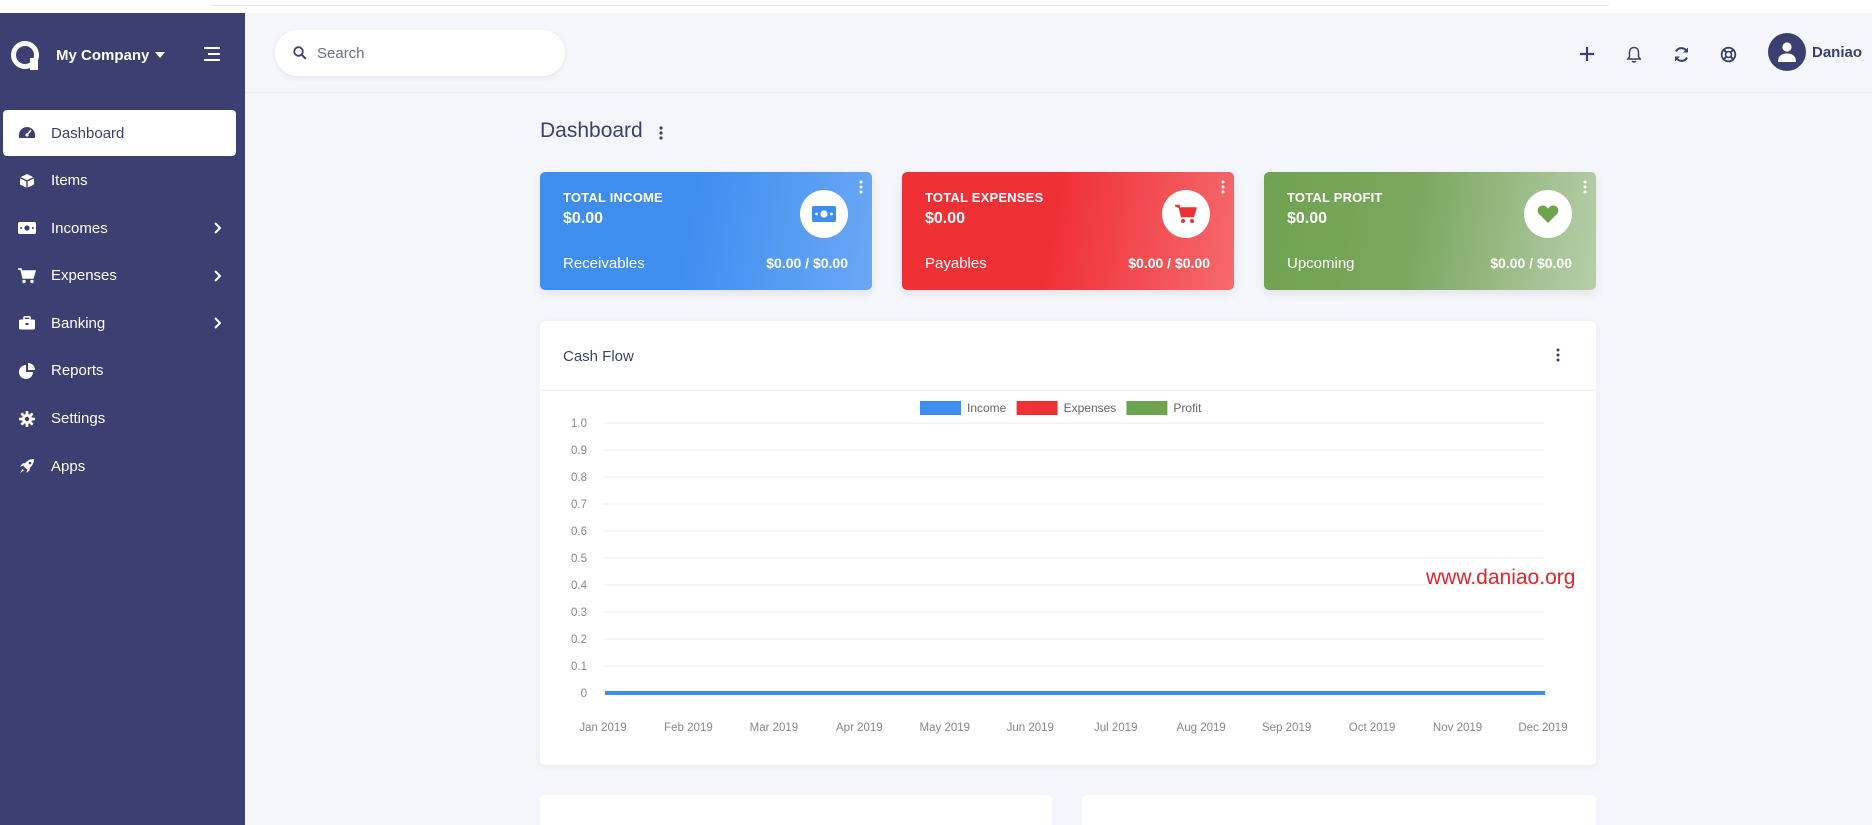 The image size is (1872, 825). I want to click on bell-icon, so click(1634, 54).